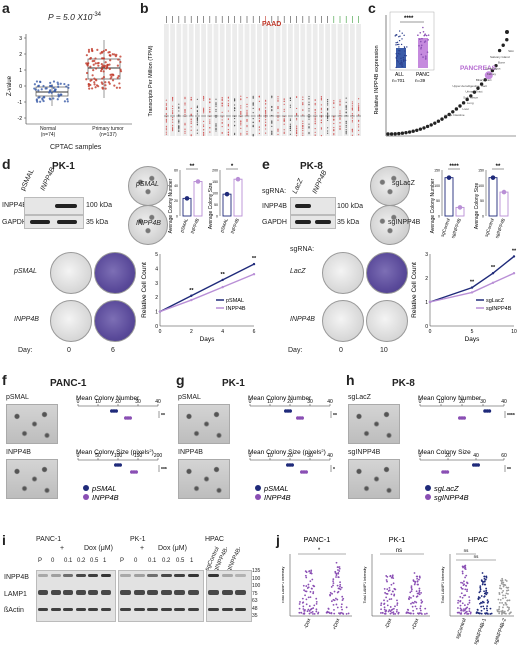 The image size is (520, 653). What do you see at coordinates (180, 380) in the screenshot?
I see `panel-label-g: g` at bounding box center [180, 380].